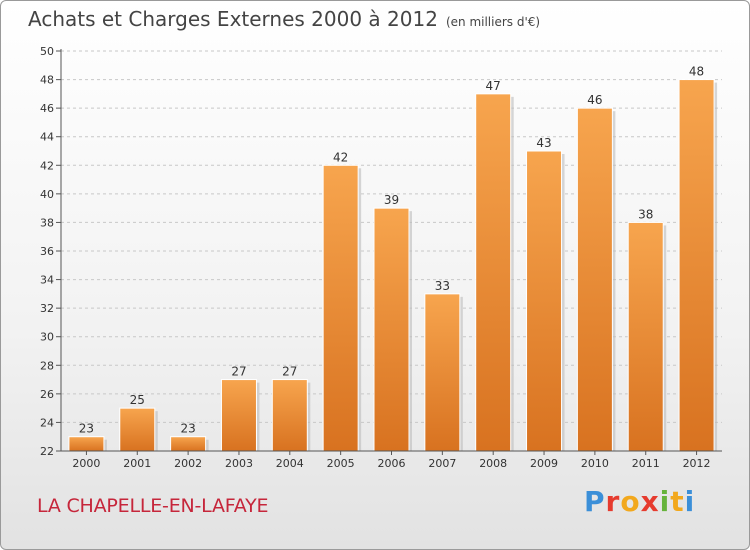 This screenshot has height=550, width=750. What do you see at coordinates (696, 72) in the screenshot?
I see `data-label: 48` at bounding box center [696, 72].